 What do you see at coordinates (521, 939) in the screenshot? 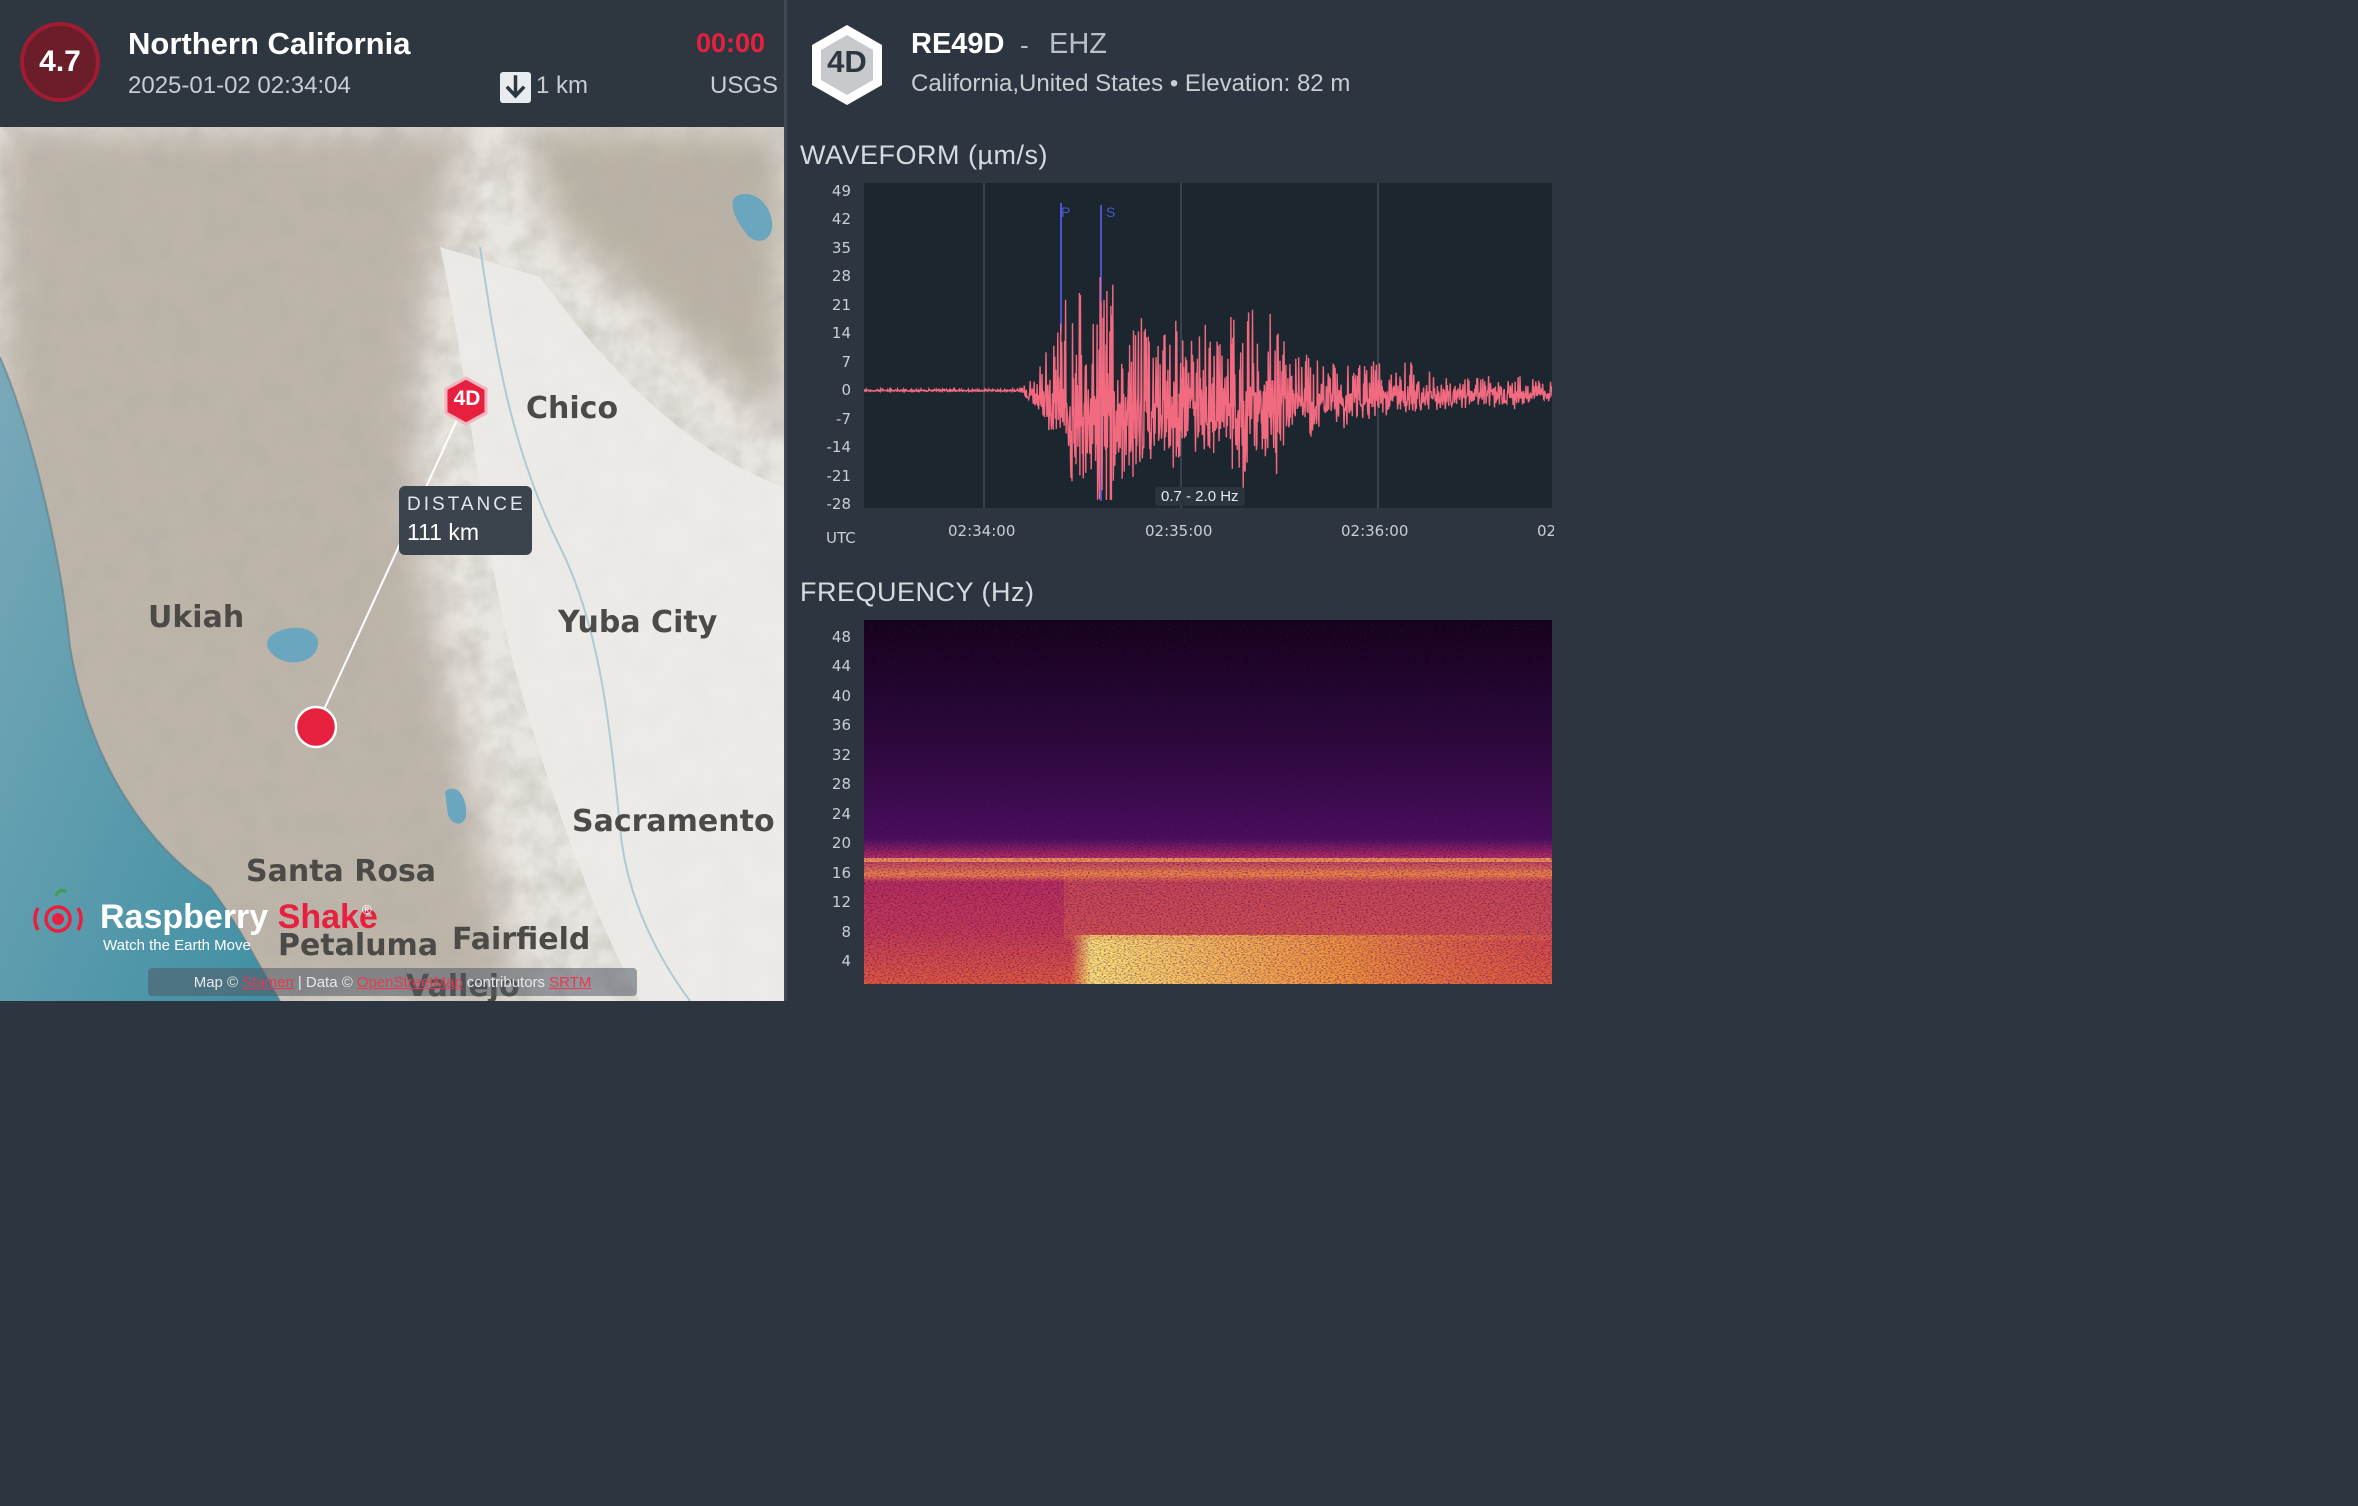
I see `city-label: Fairfield` at bounding box center [521, 939].